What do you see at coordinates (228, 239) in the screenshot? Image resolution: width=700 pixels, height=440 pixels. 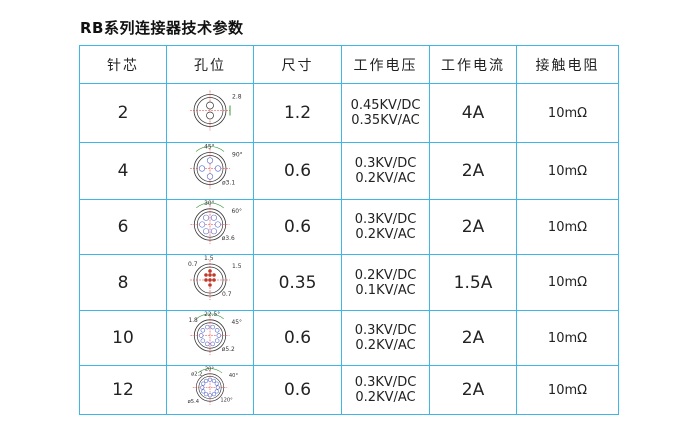 I see `dimension-label: ø3.6` at bounding box center [228, 239].